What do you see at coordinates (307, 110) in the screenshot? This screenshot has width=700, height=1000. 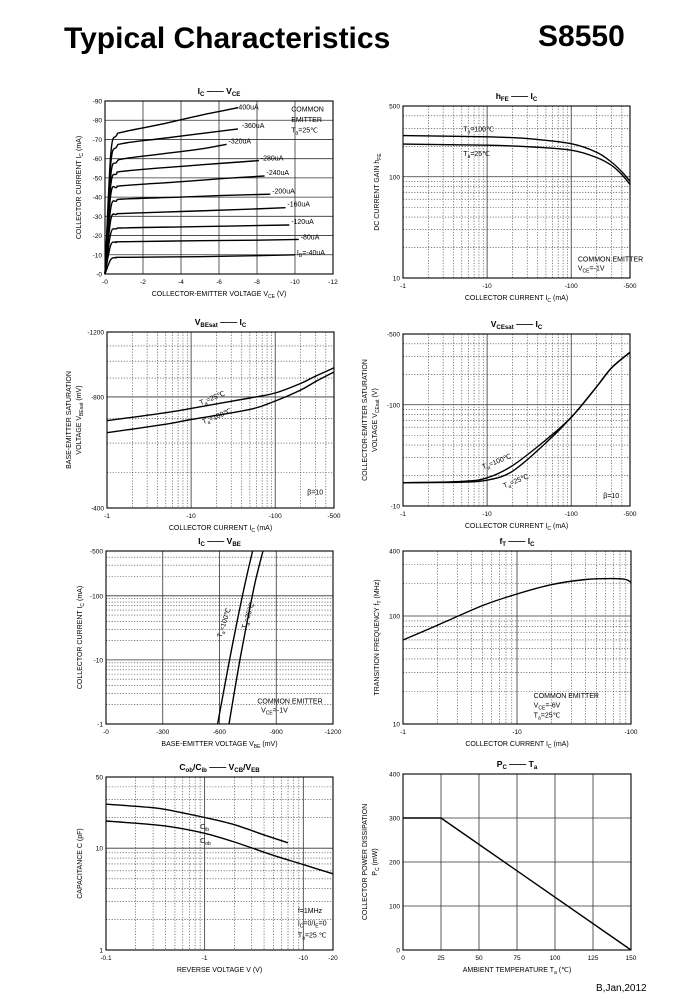 I see `annotation-text: COMMON` at bounding box center [307, 110].